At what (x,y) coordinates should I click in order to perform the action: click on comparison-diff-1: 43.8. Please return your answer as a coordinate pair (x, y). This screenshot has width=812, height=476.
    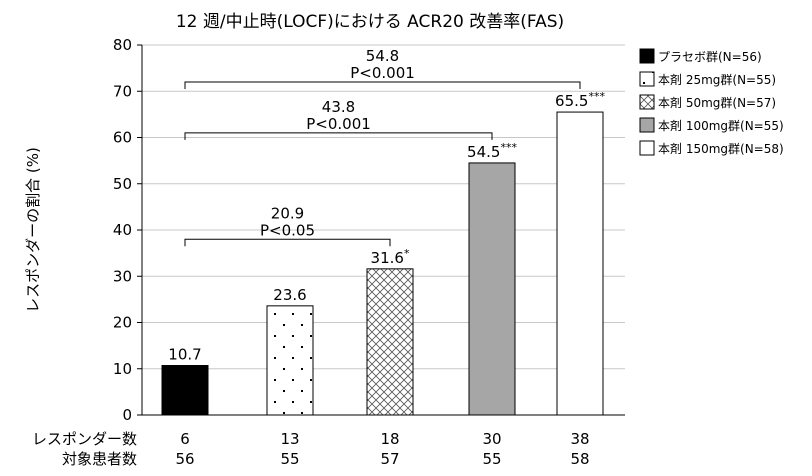
    Looking at the image, I should click on (338, 107).